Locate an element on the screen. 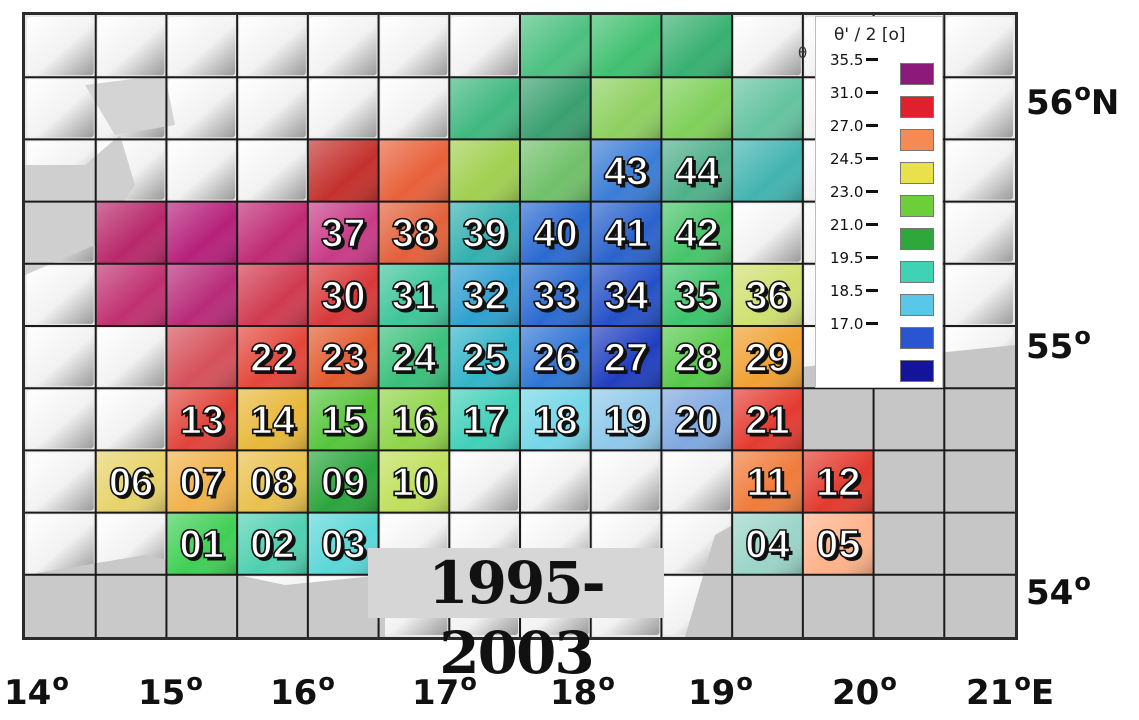 This screenshot has width=1139, height=720. cell-label: 03 is located at coordinates (343, 545).